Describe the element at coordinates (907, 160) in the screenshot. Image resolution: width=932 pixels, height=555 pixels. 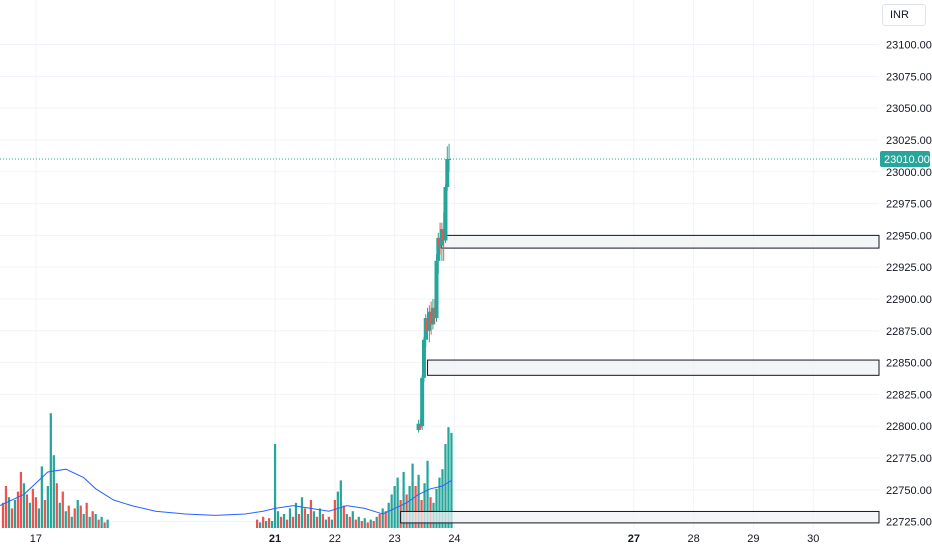
I see `last-price-label: 23010.00` at that location.